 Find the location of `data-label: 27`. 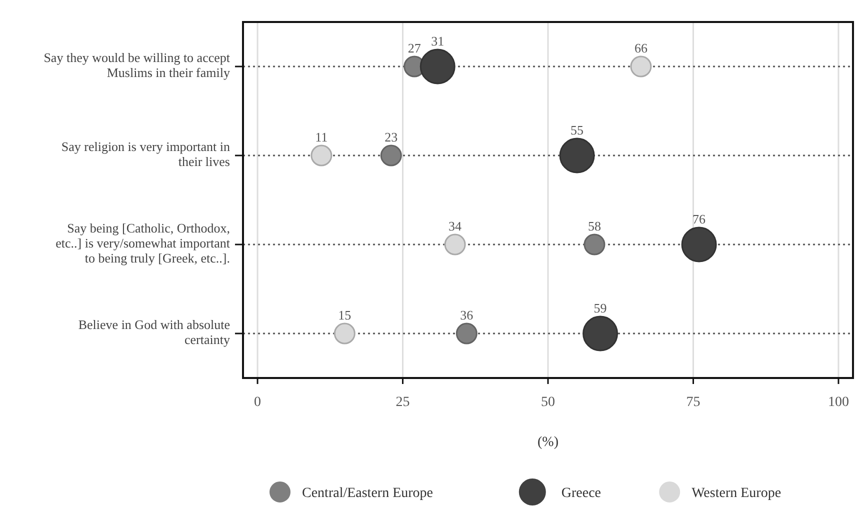

data-label: 27 is located at coordinates (415, 48).